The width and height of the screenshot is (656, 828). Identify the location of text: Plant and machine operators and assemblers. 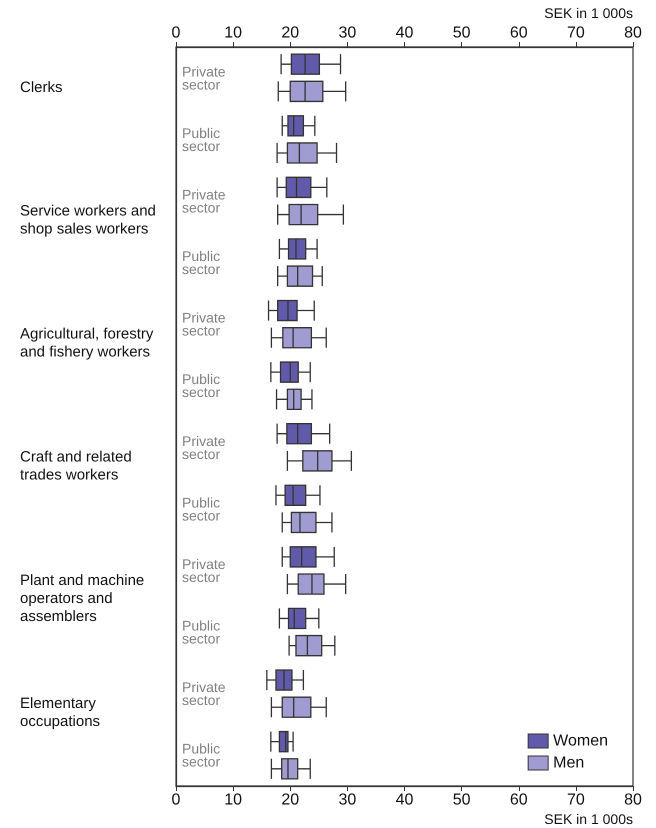
(84, 598).